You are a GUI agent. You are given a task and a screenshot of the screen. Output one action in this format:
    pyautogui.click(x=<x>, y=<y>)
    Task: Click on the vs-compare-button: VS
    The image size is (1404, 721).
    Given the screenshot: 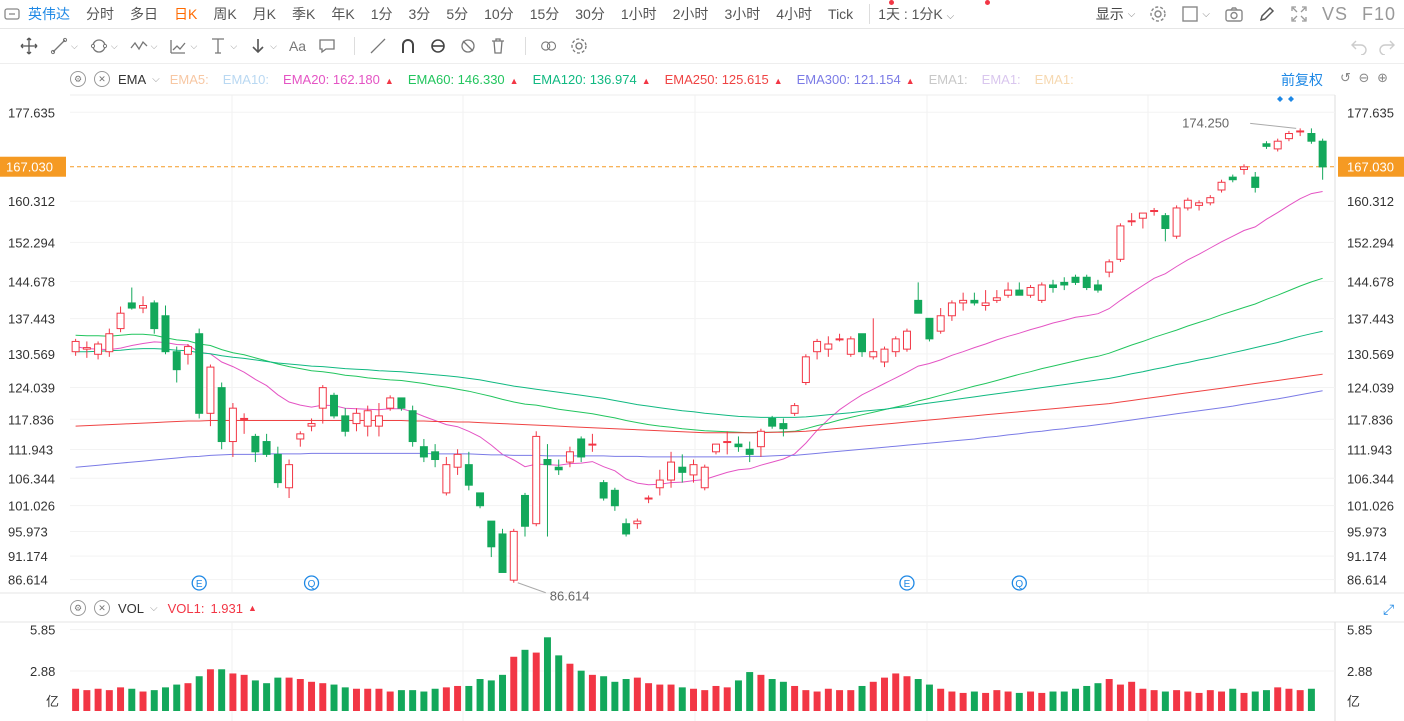 What is the action you would take?
    pyautogui.click(x=1334, y=13)
    